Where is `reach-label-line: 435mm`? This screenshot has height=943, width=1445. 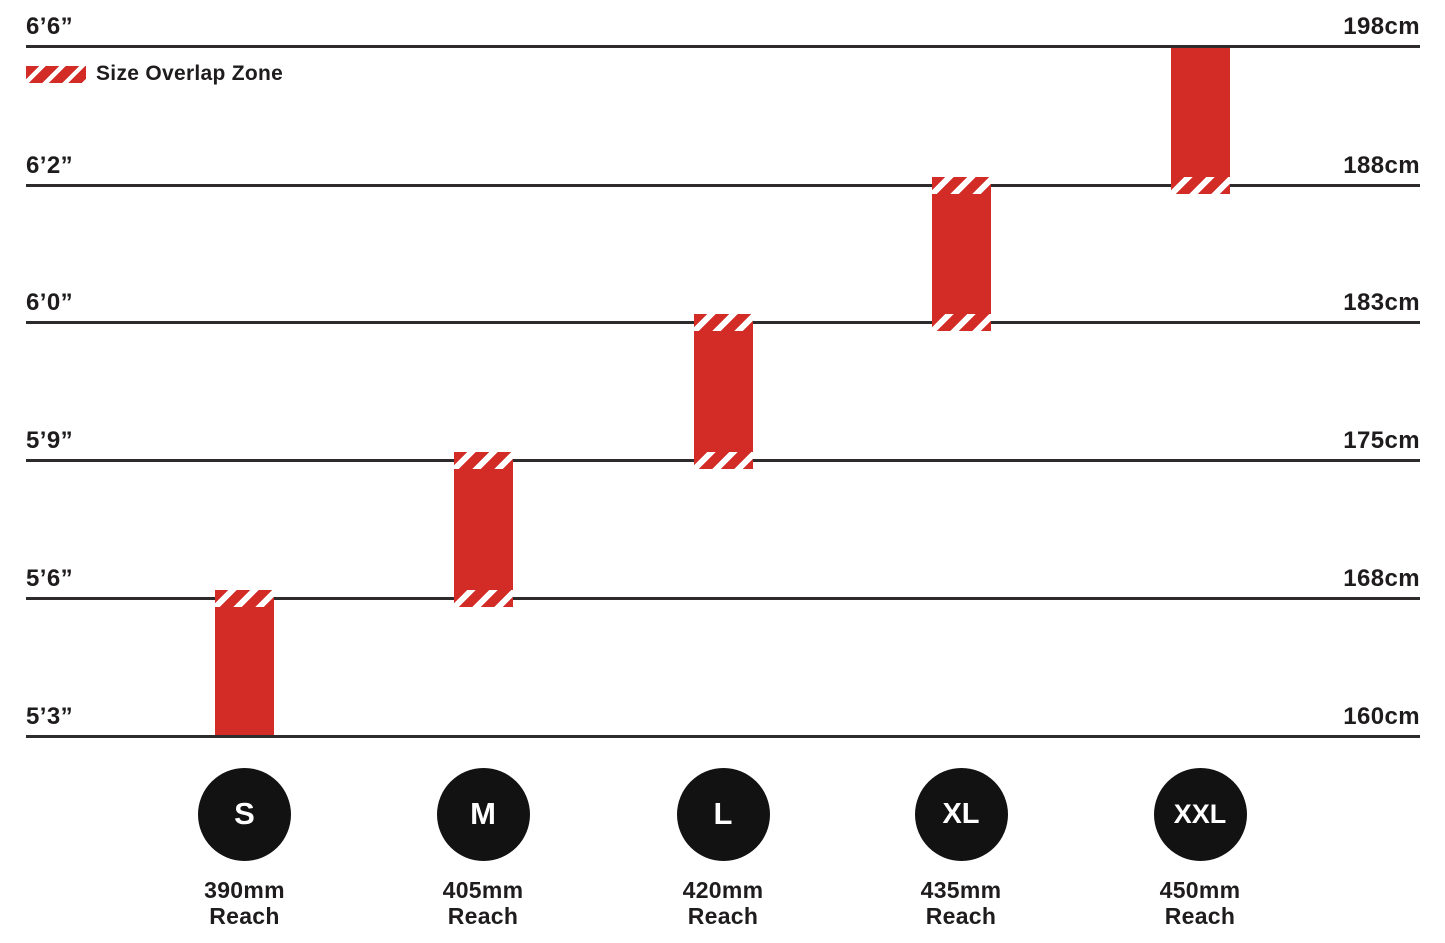
reach-label-line: 435mm is located at coordinates (961, 890).